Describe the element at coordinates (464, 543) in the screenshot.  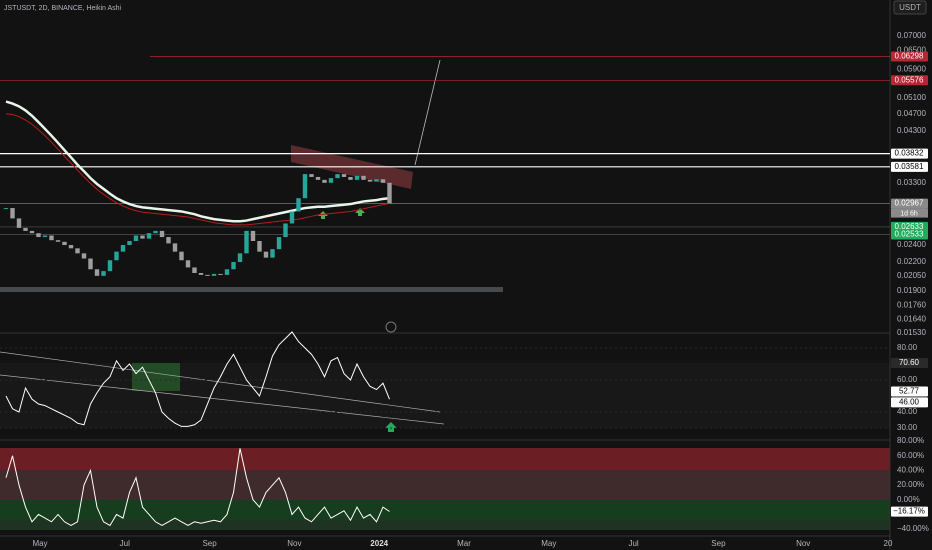
I see `x-tick-label: Mar` at that location.